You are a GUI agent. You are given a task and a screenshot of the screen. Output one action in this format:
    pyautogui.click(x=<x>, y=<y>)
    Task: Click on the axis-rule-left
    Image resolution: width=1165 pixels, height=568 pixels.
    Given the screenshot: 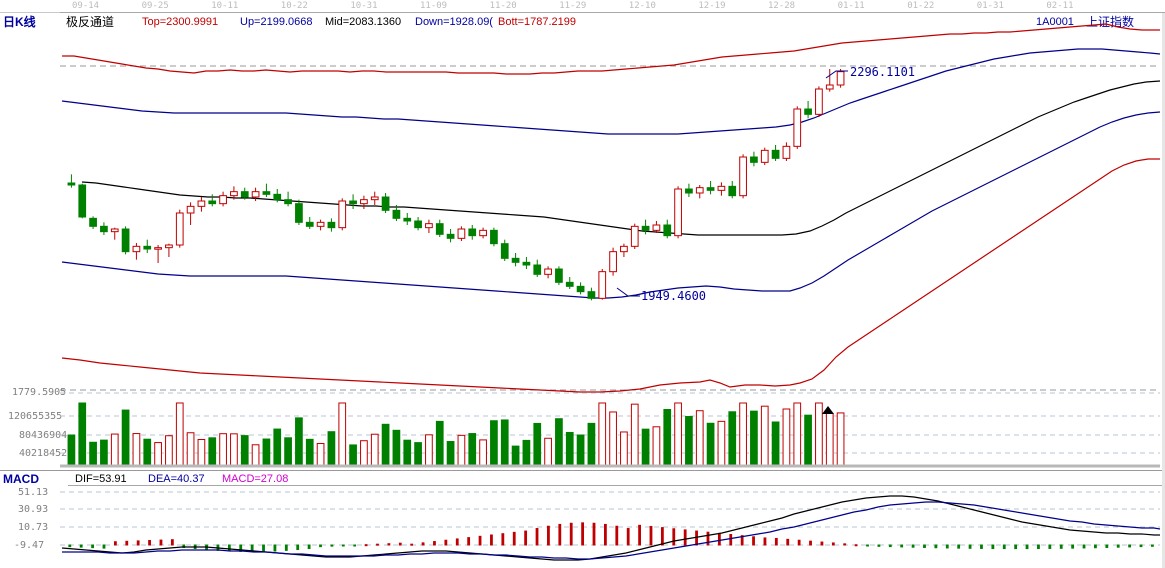 What is the action you would take?
    pyautogui.click(x=30, y=12)
    